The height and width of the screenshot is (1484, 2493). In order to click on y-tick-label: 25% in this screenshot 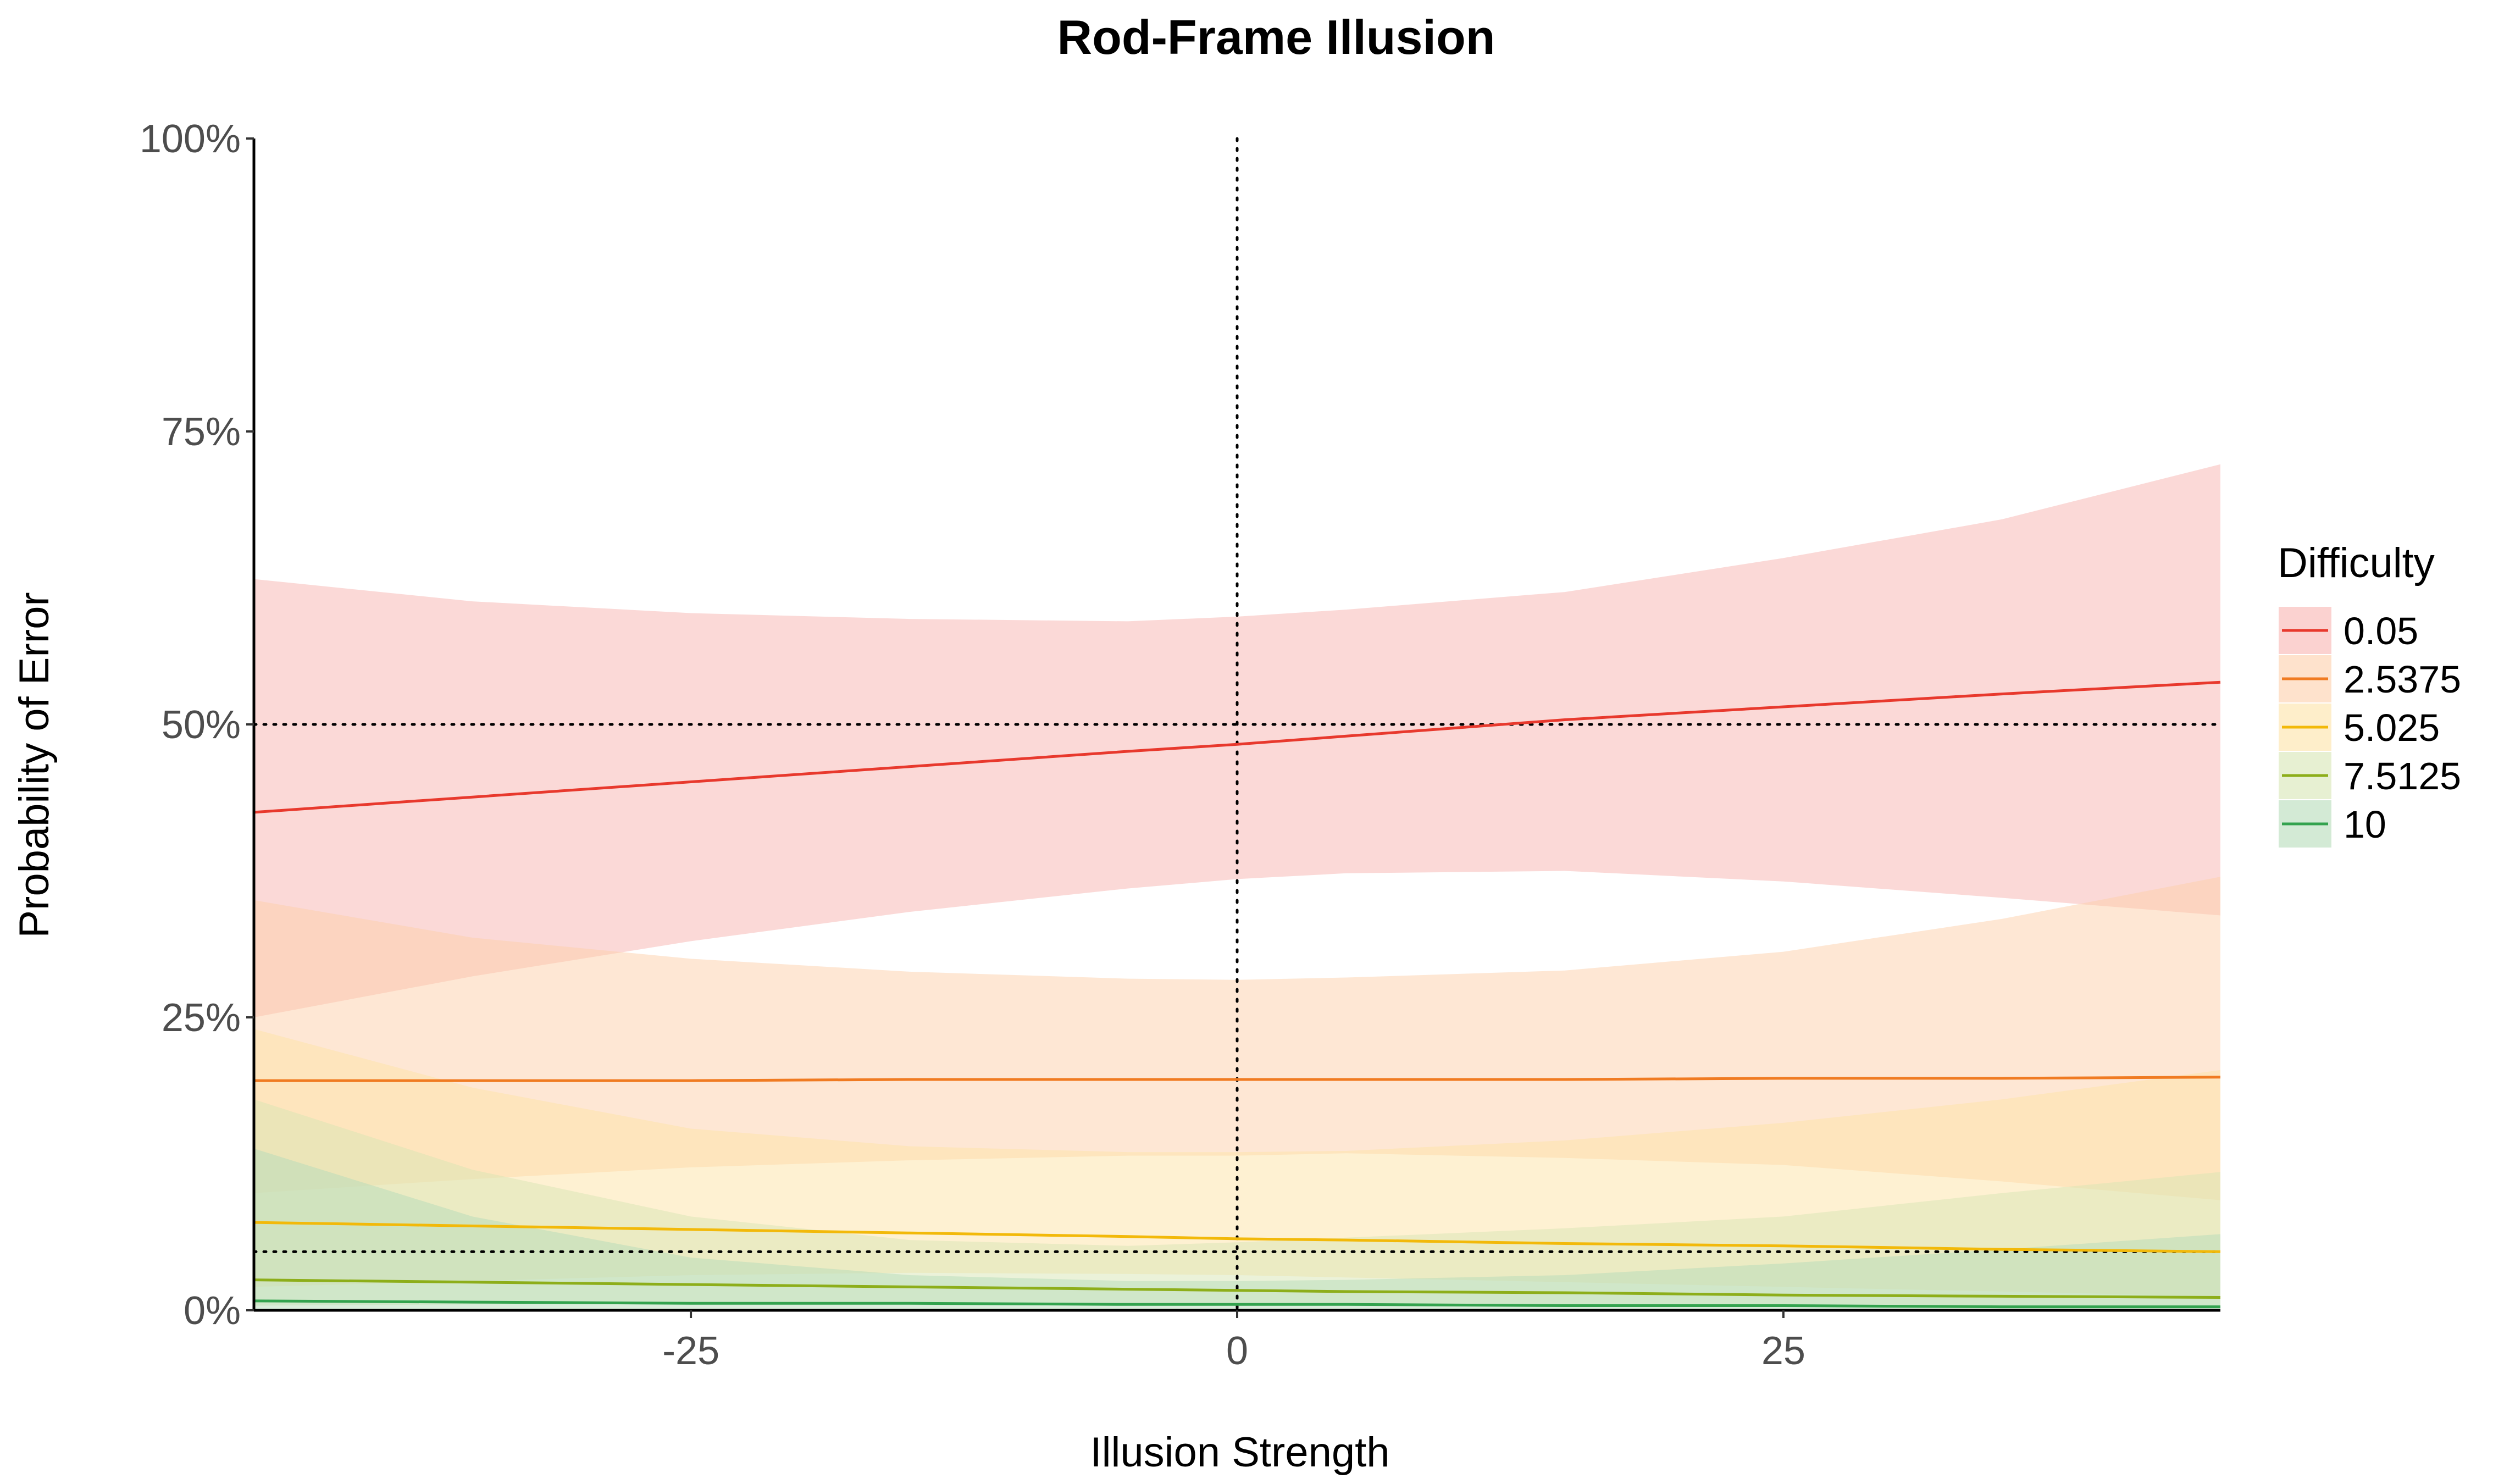, I will do `click(202, 1018)`.